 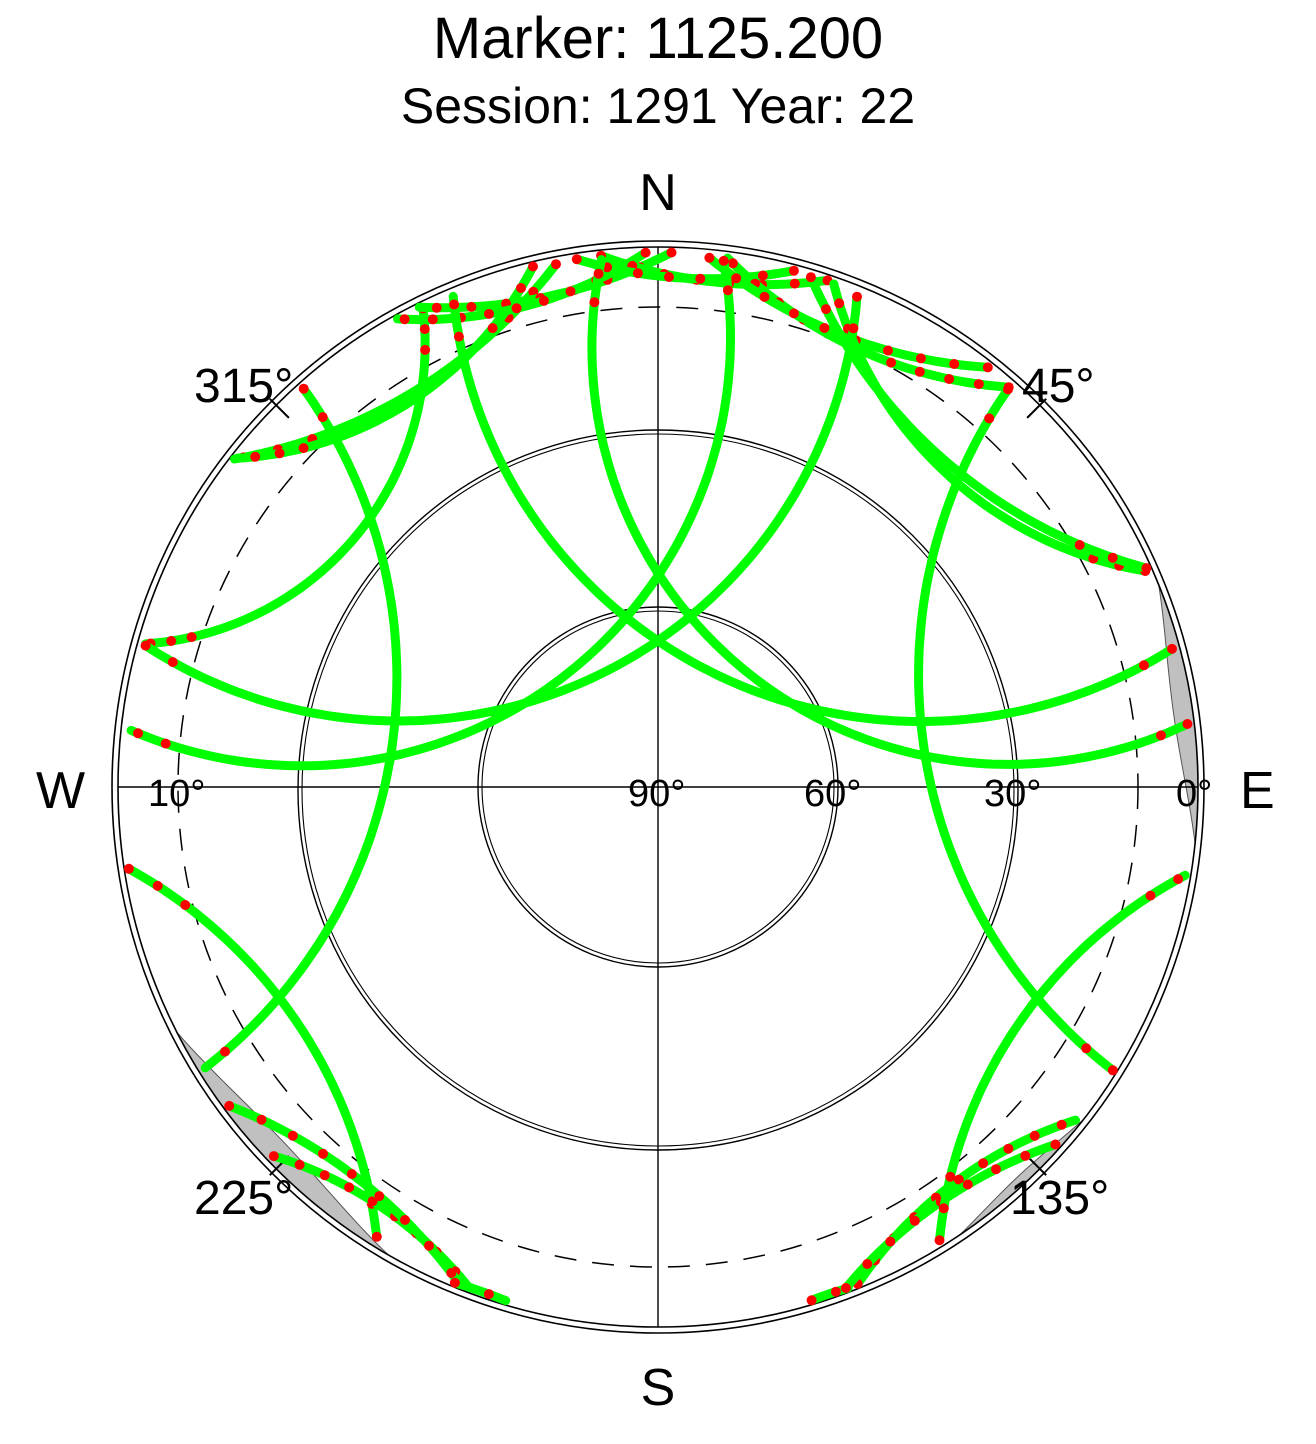 What do you see at coordinates (658, 1388) in the screenshot?
I see `direction-label-south: S` at bounding box center [658, 1388].